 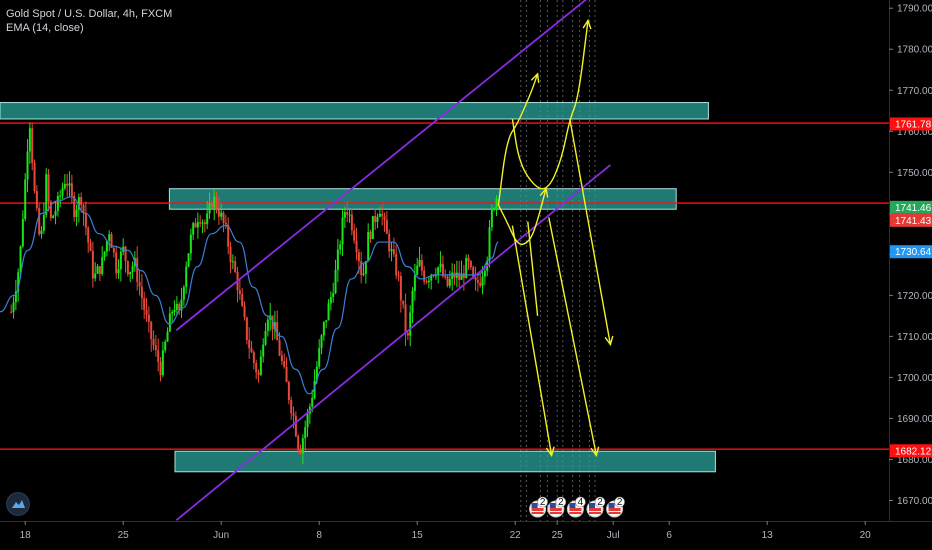 I want to click on price-badges: 1761.78 1741.46 1741.43 1730.64 1682.12, so click(x=911, y=287).